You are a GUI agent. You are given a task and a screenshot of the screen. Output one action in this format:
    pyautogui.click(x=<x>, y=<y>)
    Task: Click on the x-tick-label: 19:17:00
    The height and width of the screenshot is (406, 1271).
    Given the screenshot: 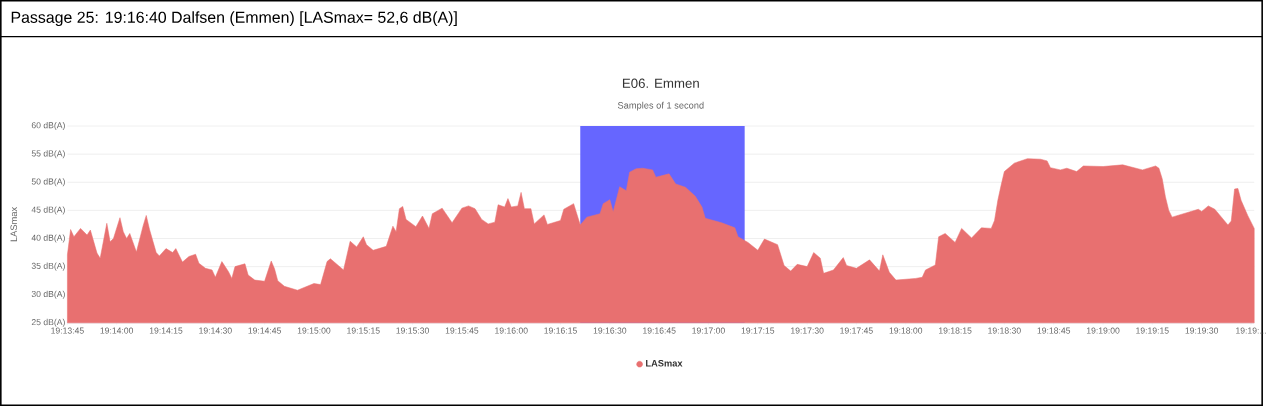 What is the action you would take?
    pyautogui.click(x=708, y=330)
    